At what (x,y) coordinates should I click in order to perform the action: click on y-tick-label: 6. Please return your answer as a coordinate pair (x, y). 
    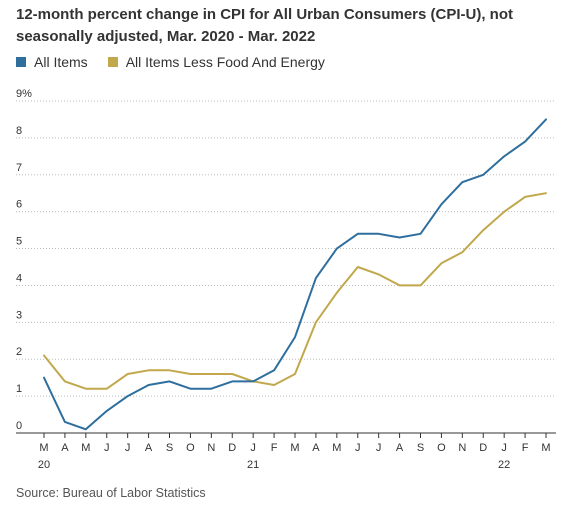
    Looking at the image, I should click on (19, 205).